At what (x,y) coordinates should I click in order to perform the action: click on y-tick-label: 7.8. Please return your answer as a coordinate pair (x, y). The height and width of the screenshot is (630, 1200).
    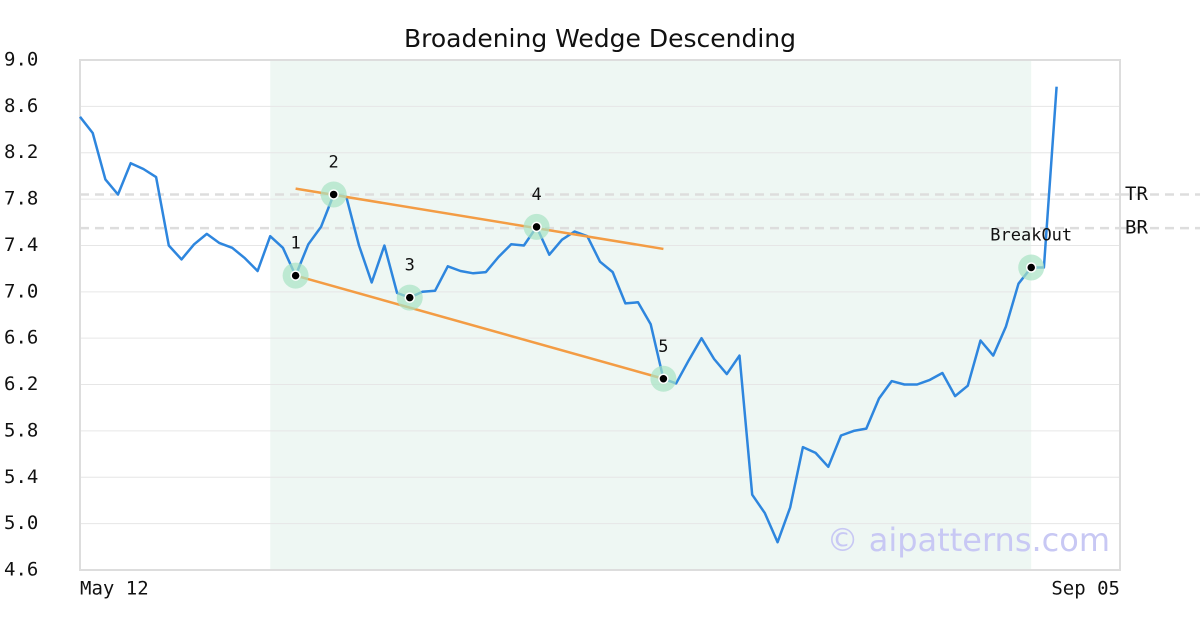
    Looking at the image, I should click on (21, 199).